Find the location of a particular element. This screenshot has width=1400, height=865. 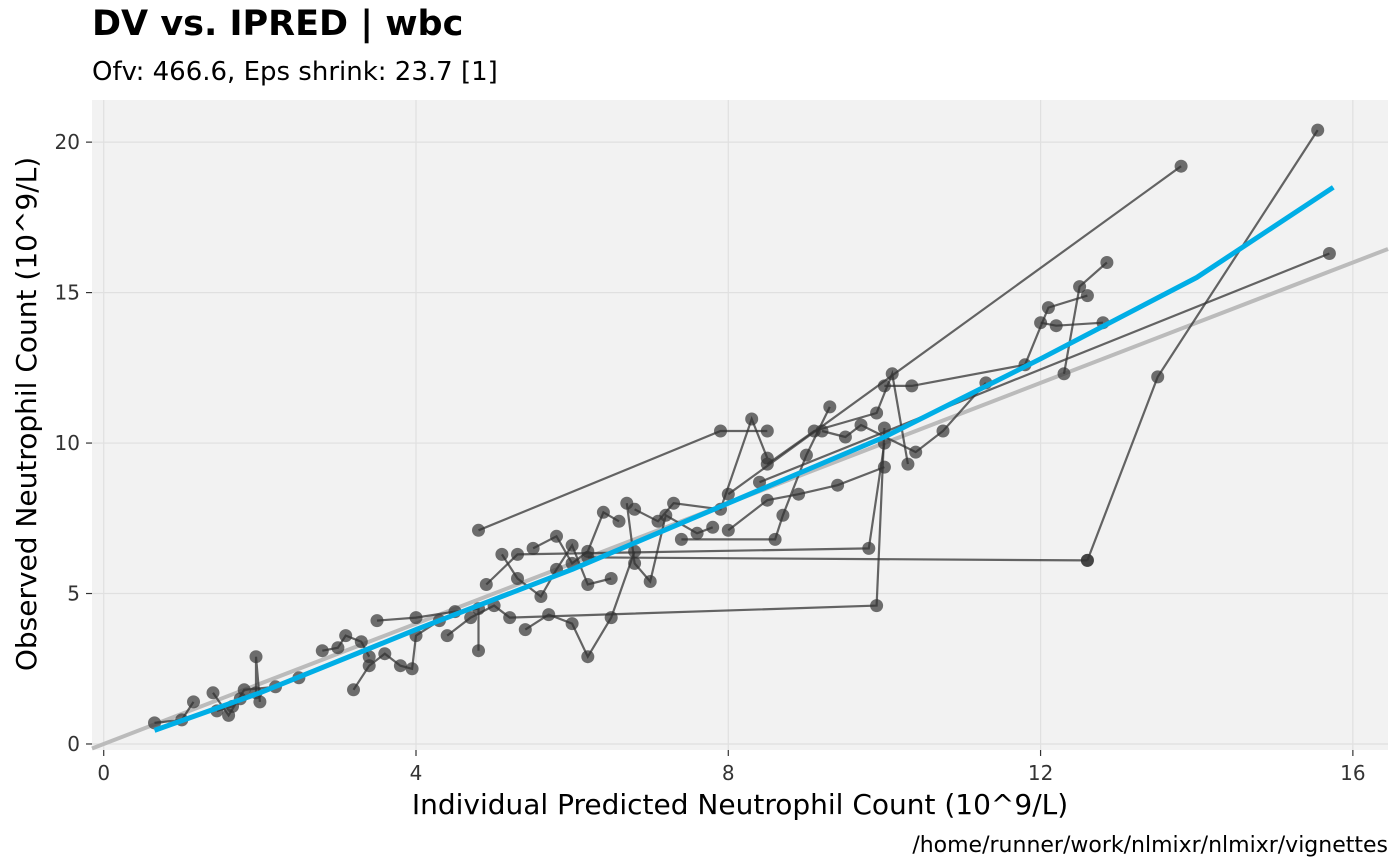

x-tick-label: 8 is located at coordinates (728, 773).